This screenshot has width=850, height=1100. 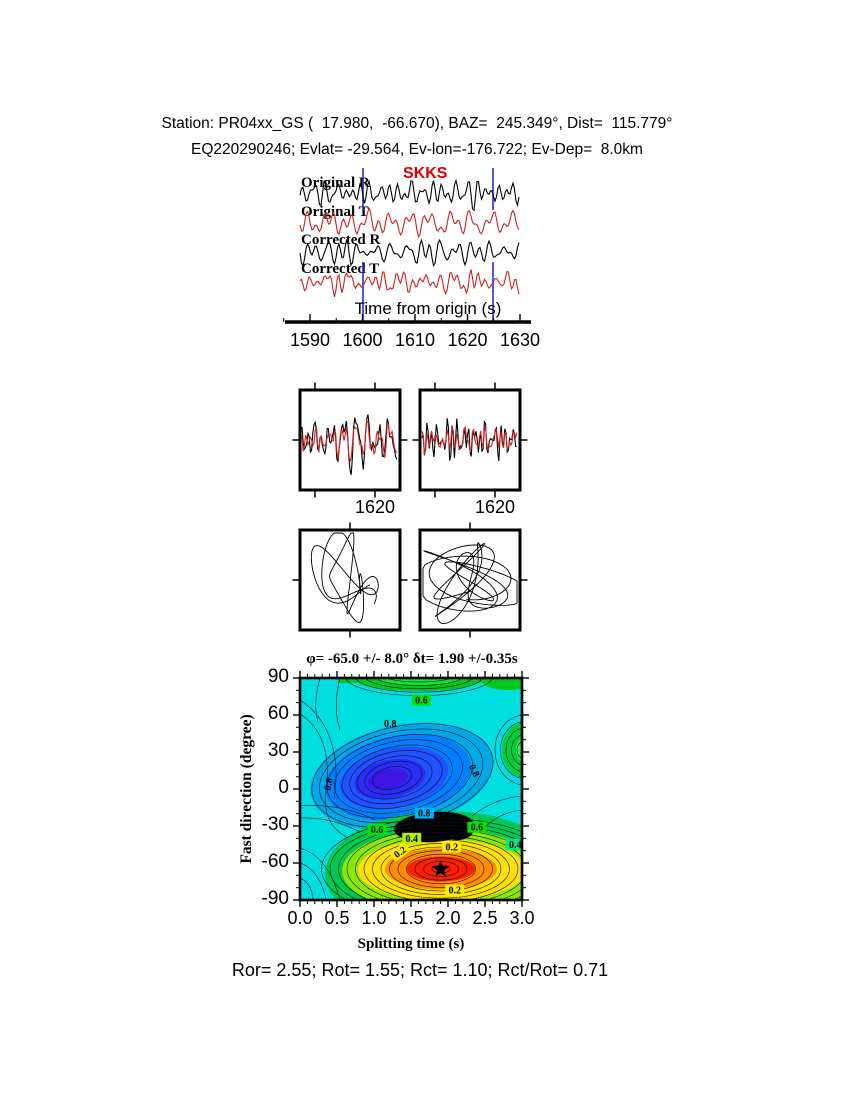 What do you see at coordinates (275, 861) in the screenshot?
I see `contour-ytick-label: -60` at bounding box center [275, 861].